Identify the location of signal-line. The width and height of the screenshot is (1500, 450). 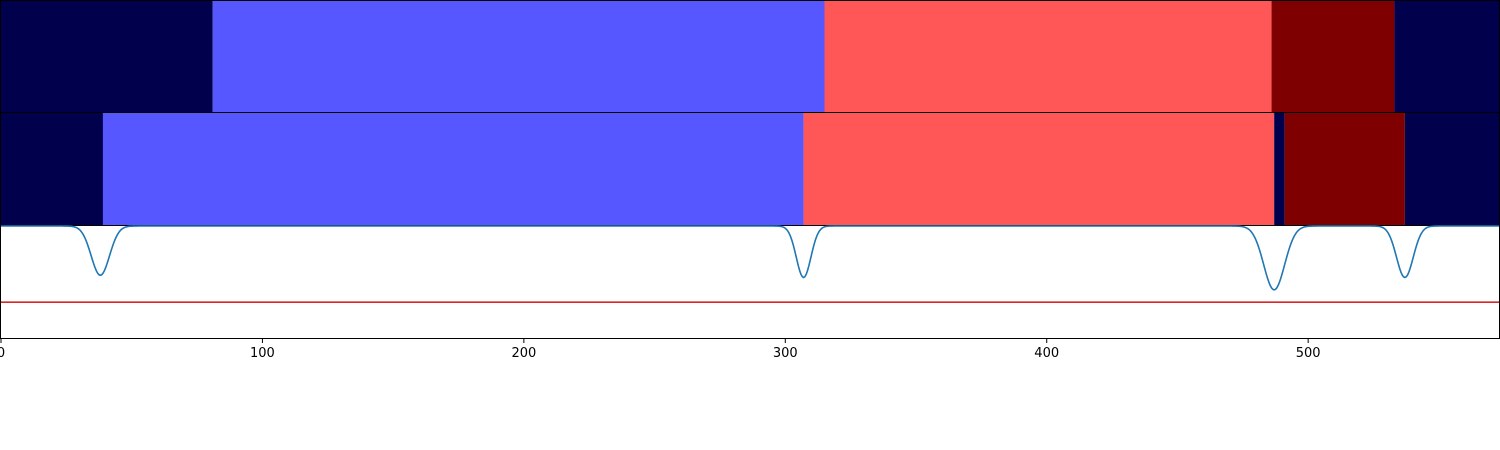
(750, 258).